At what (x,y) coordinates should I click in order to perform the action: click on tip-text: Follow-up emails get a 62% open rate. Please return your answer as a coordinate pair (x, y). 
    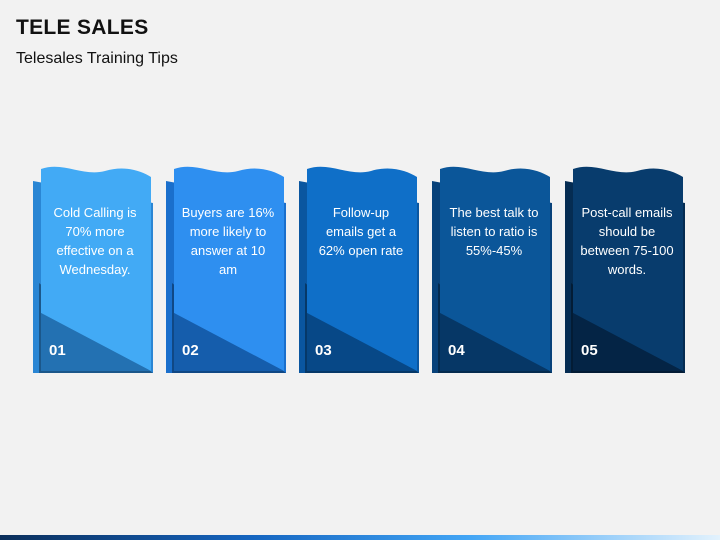
    Looking at the image, I should click on (361, 231).